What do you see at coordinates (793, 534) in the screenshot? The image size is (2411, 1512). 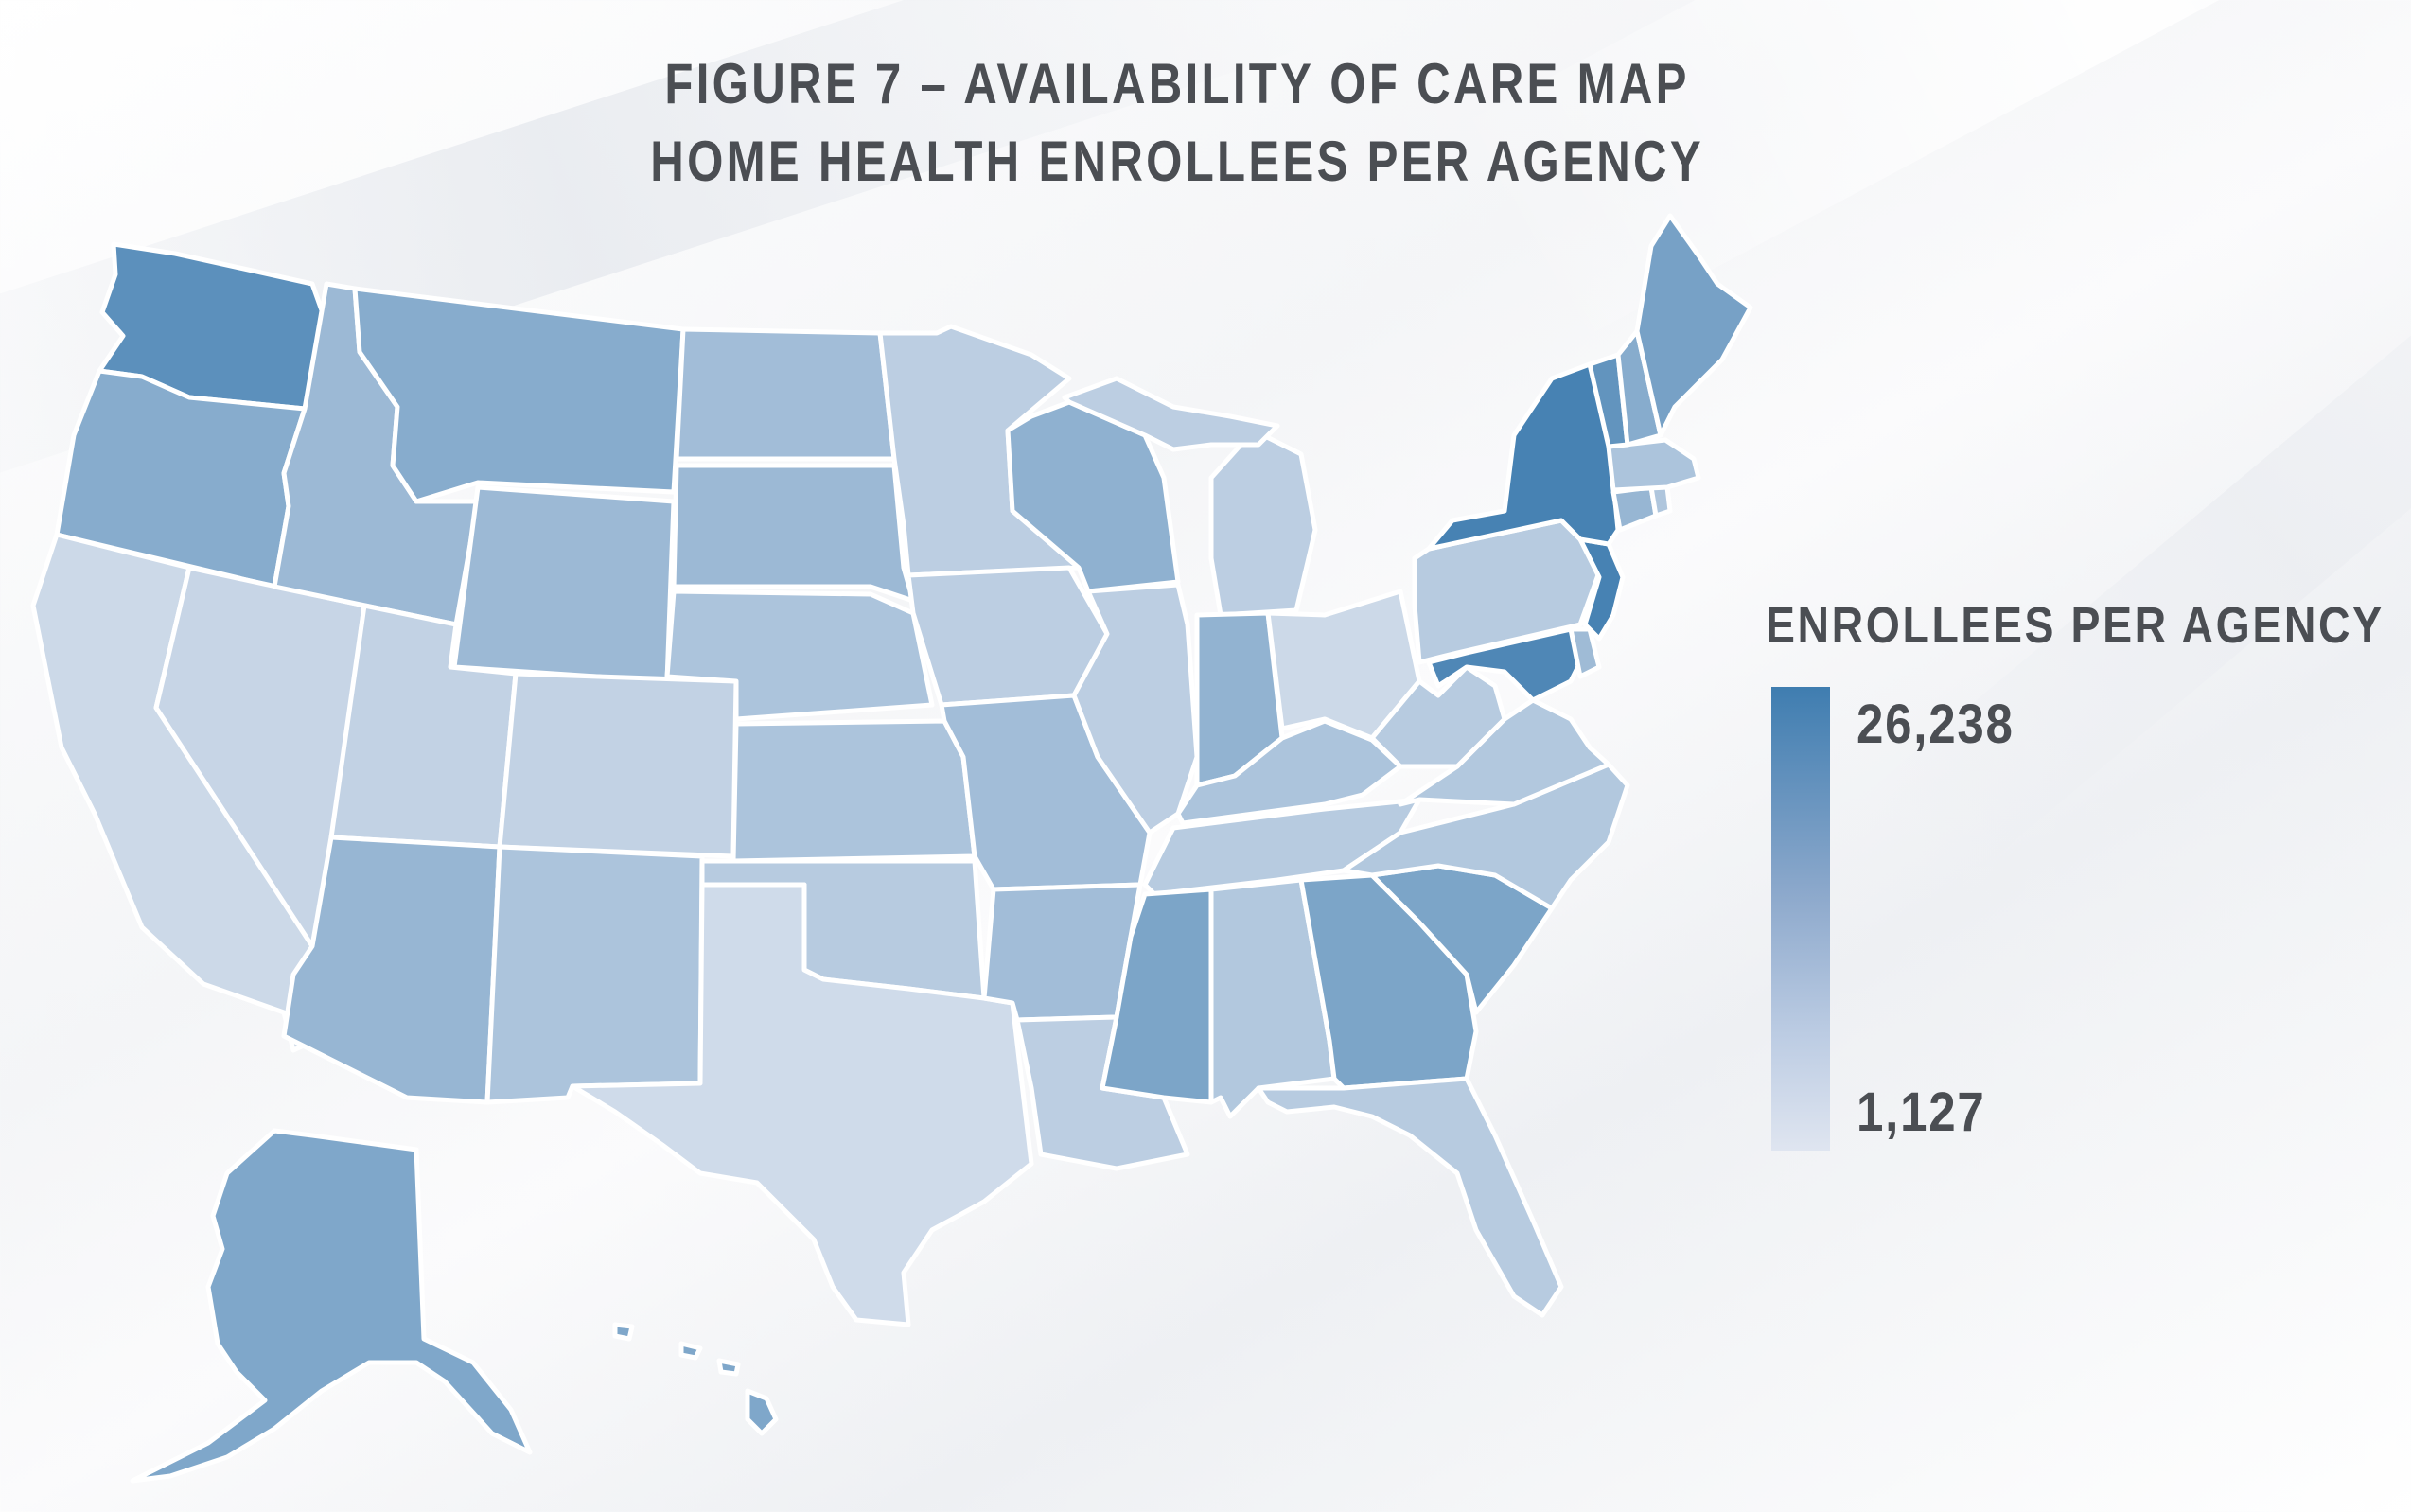 I see `state-sd` at bounding box center [793, 534].